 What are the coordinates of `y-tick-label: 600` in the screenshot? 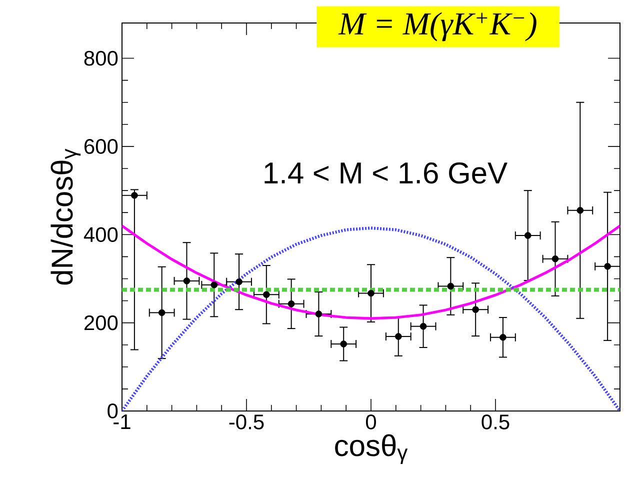 It's located at (101, 146).